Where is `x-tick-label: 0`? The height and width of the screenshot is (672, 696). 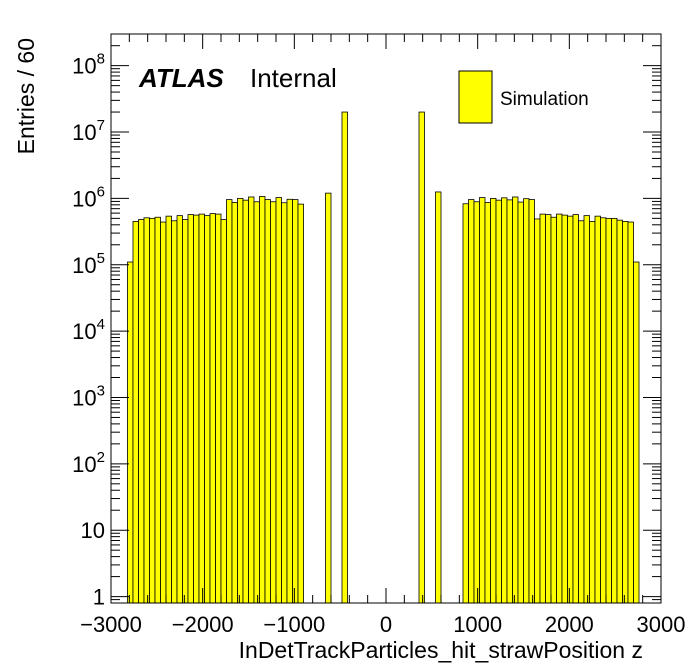
x-tick-label: 0 is located at coordinates (386, 624).